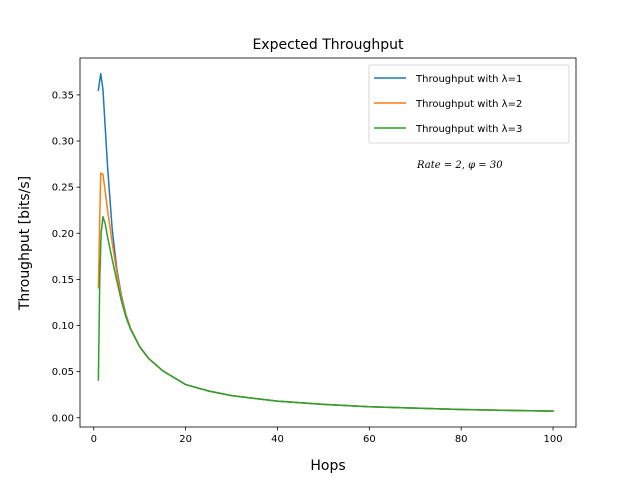 The height and width of the screenshot is (480, 640). I want to click on chart-title: Expected Throughput, so click(328, 45).